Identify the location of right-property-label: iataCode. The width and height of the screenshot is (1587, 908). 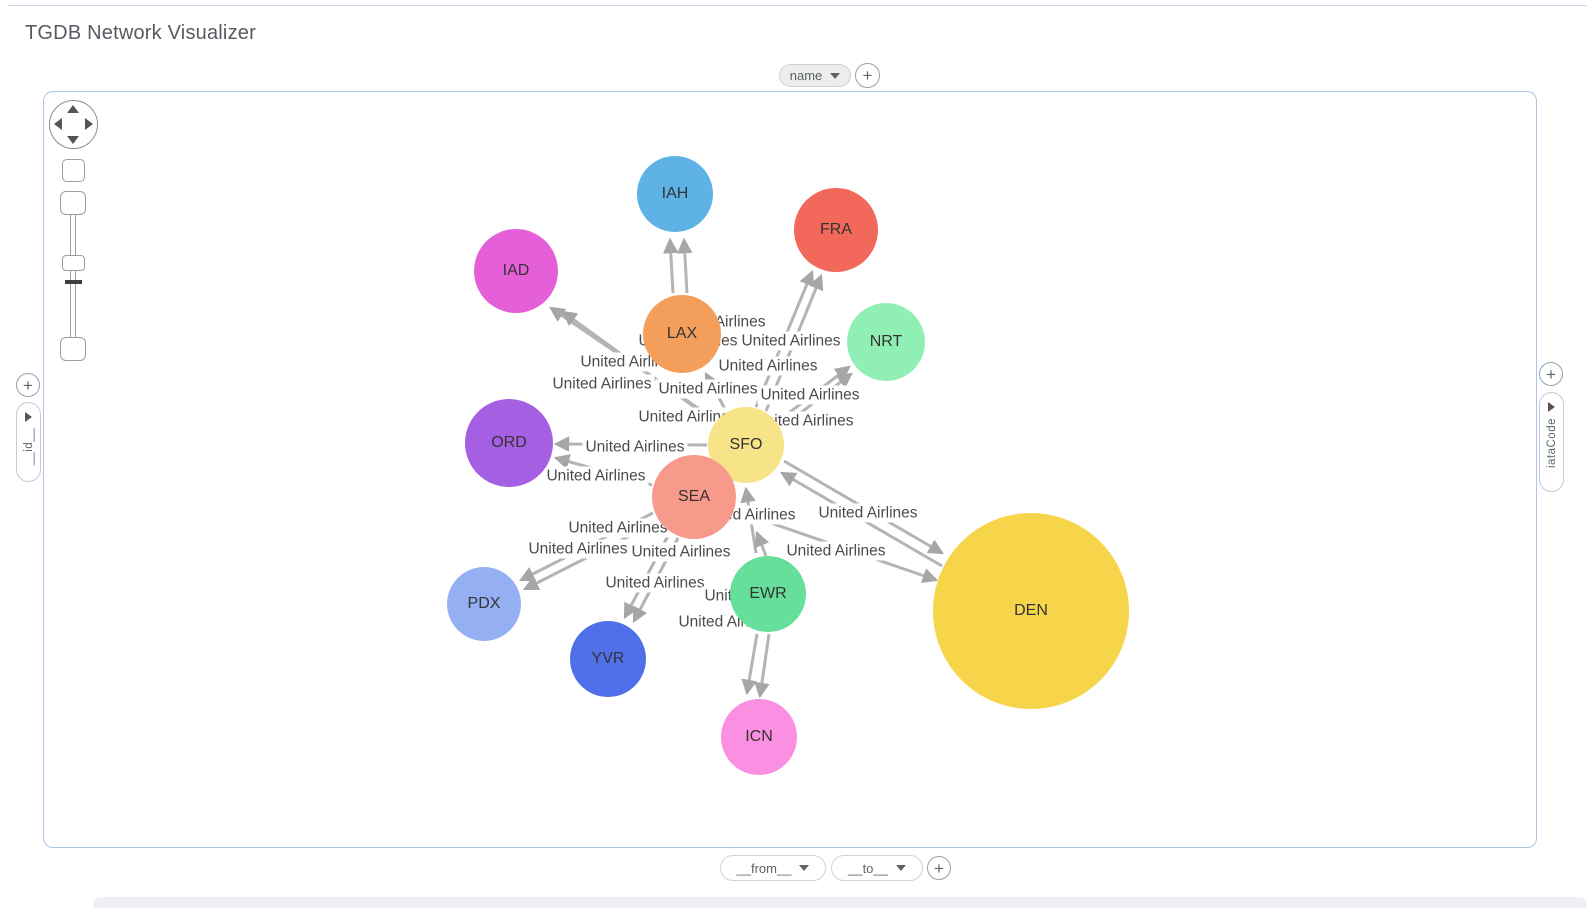
(1551, 443).